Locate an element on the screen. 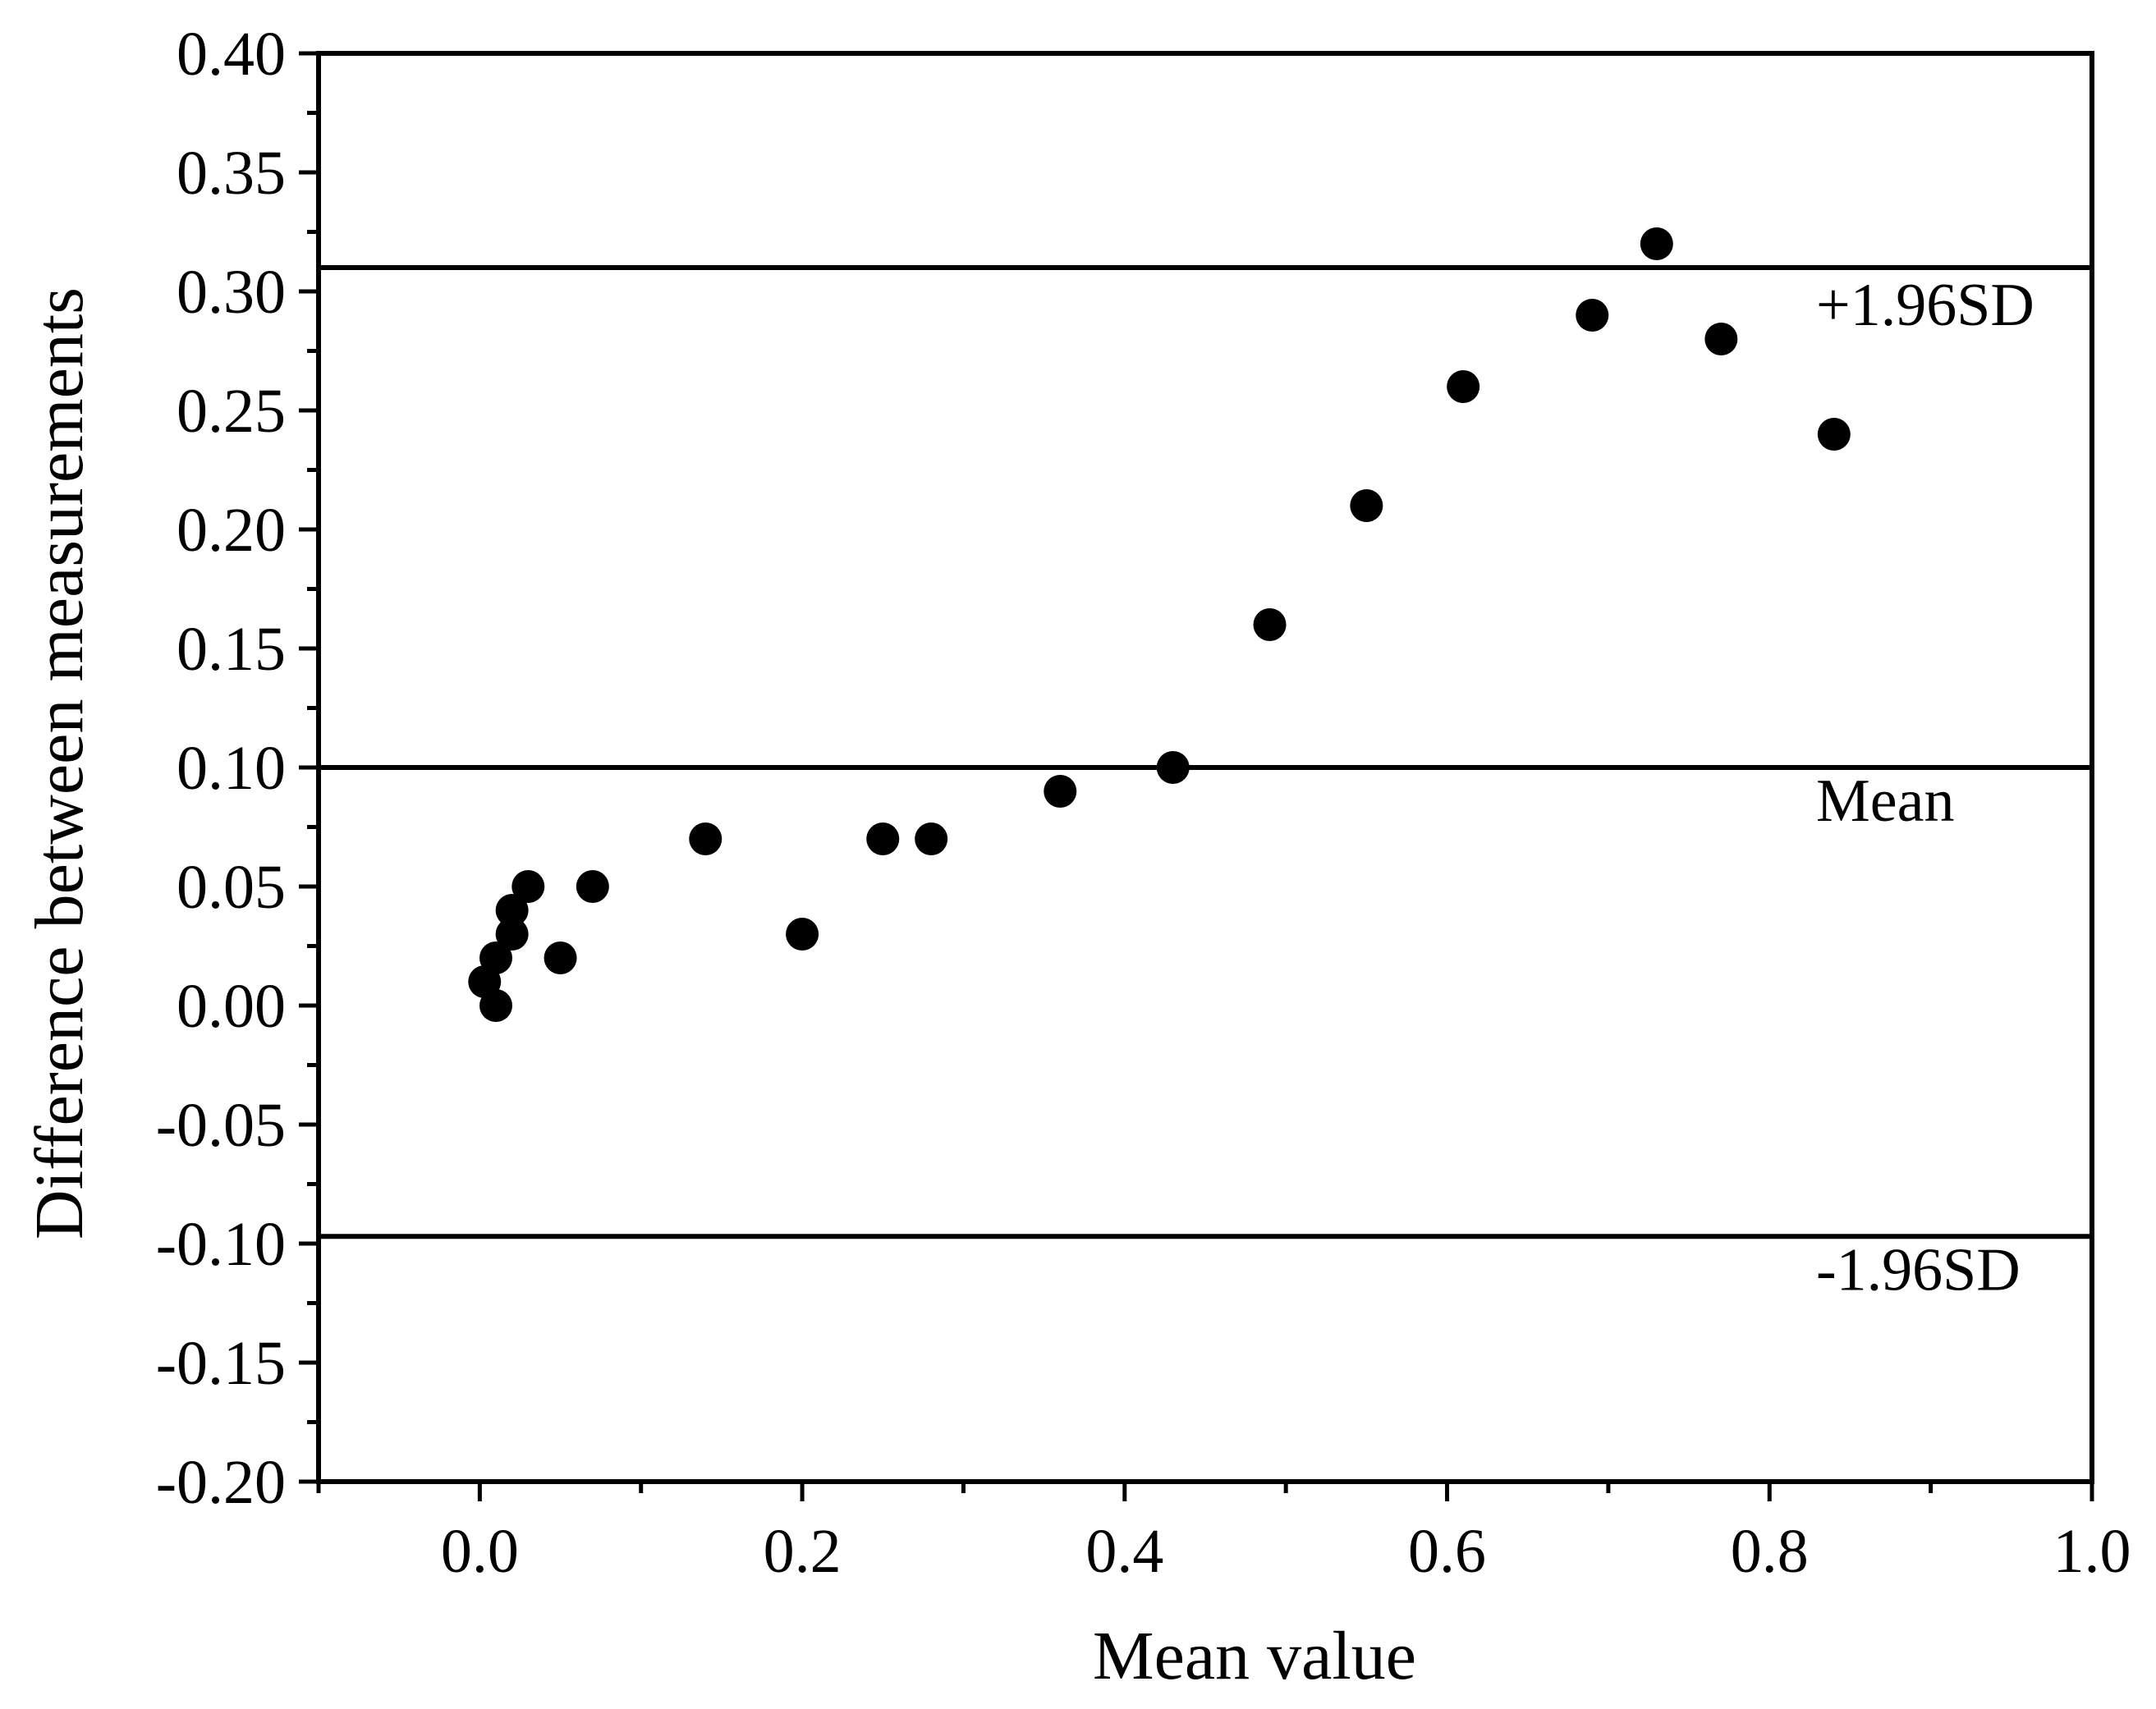 The height and width of the screenshot is (1709, 2156). x-tick-label: 0.2 is located at coordinates (803, 1552).